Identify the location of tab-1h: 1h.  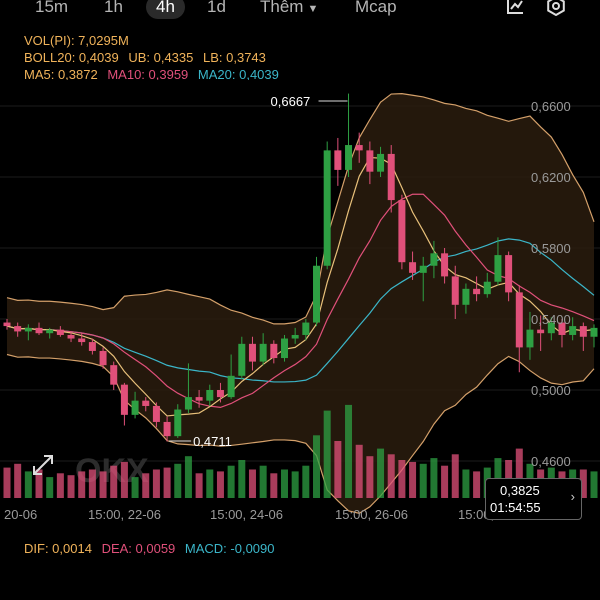
(113, 8).